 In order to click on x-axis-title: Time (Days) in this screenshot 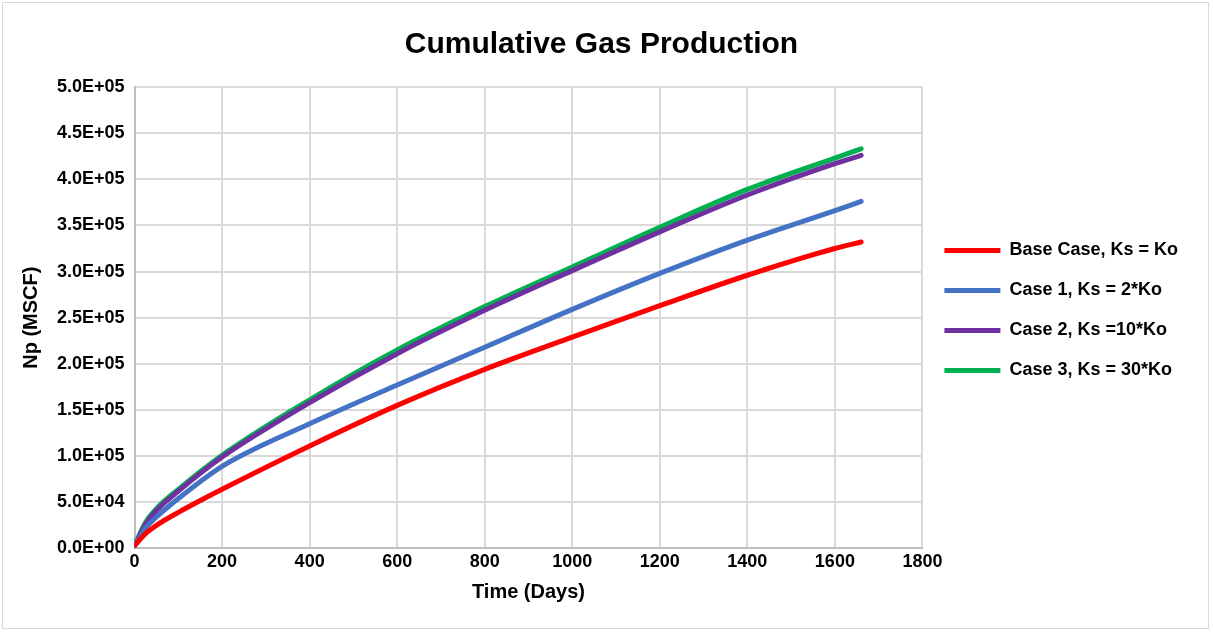, I will do `click(528, 590)`.